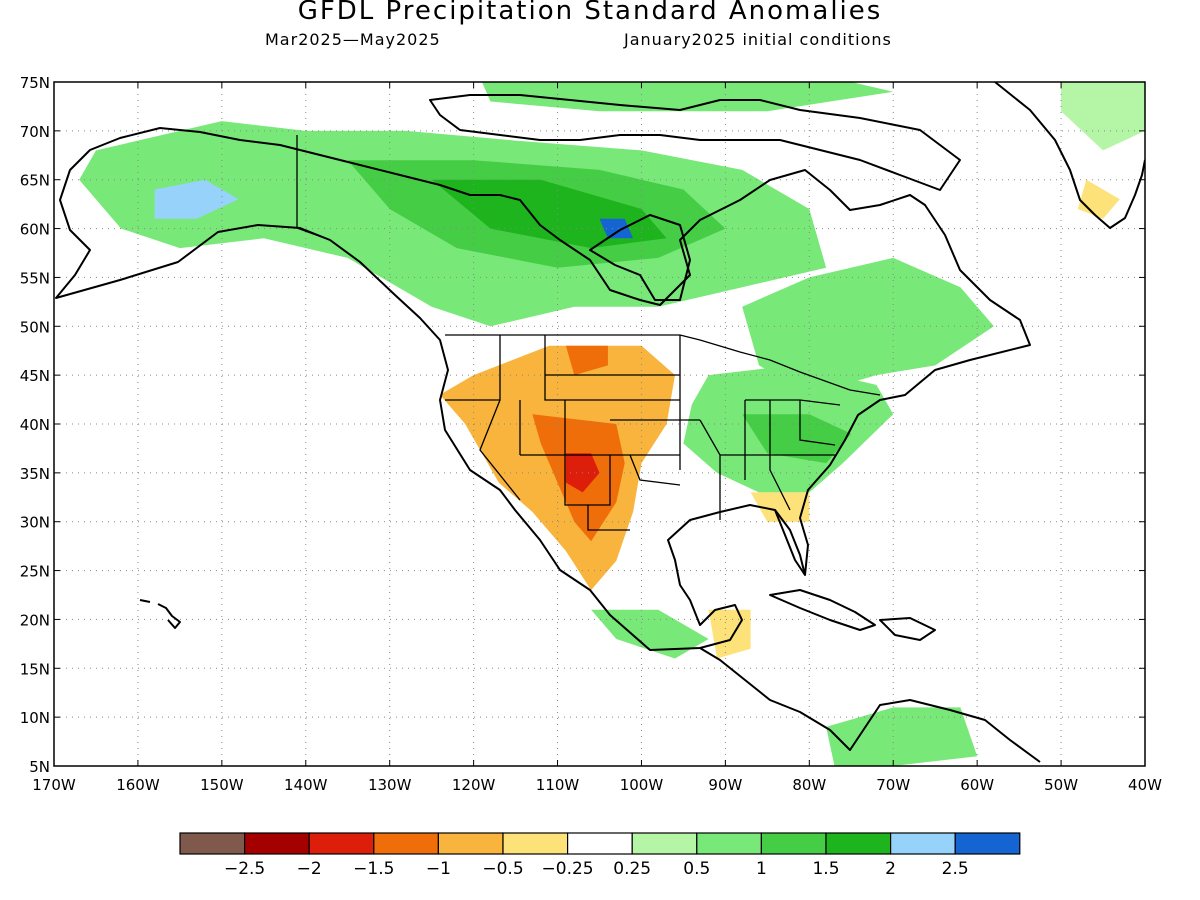  Describe the element at coordinates (586, 360) in the screenshot. I see `anomaly-region-montana-dry` at that location.